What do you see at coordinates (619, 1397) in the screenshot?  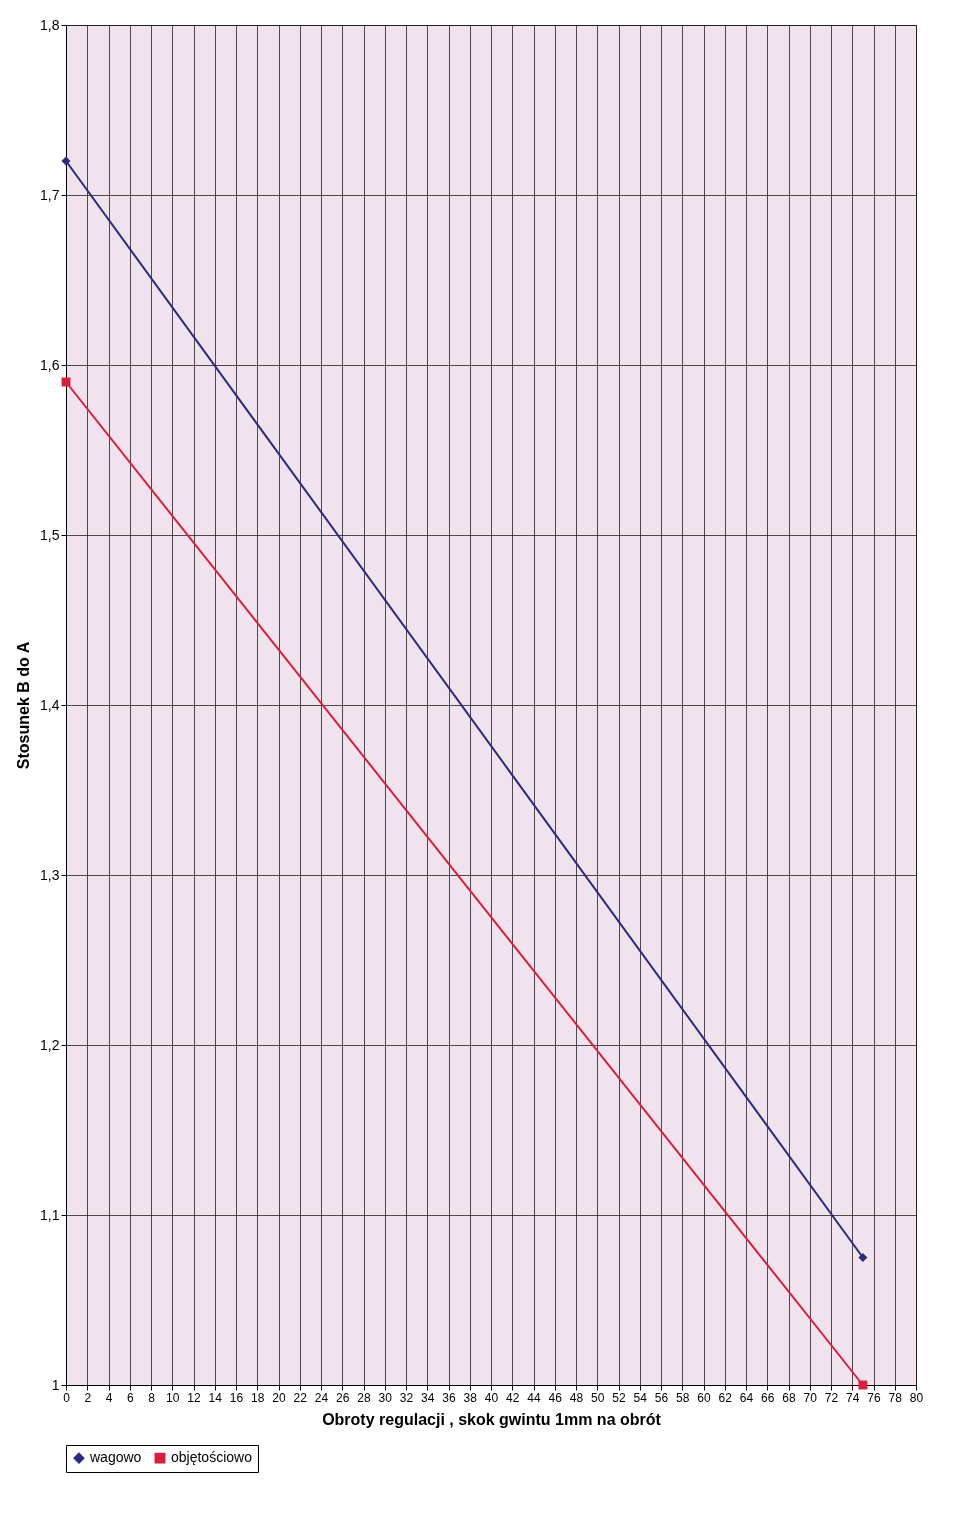 I see `x-tick-label: 52` at bounding box center [619, 1397].